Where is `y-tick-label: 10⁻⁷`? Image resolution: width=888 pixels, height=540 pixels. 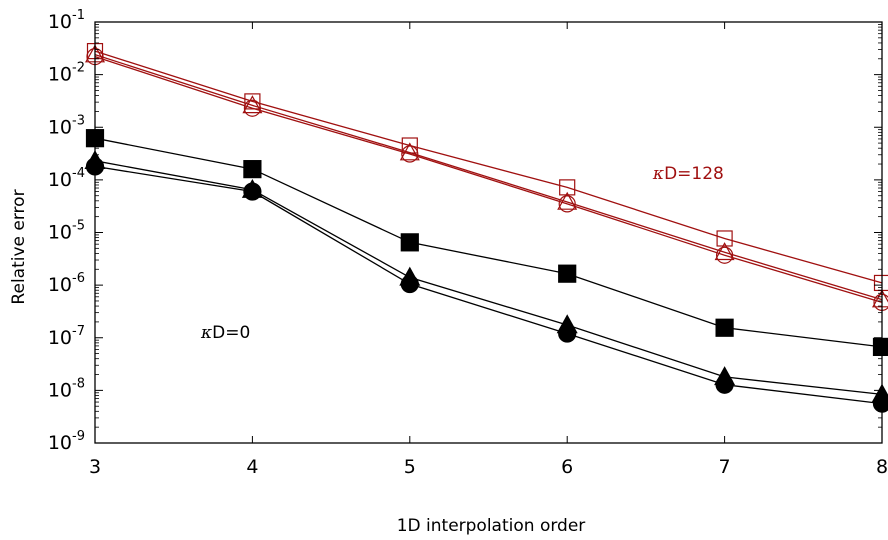
y-tick-label: 10⁻⁷ is located at coordinates (66, 336).